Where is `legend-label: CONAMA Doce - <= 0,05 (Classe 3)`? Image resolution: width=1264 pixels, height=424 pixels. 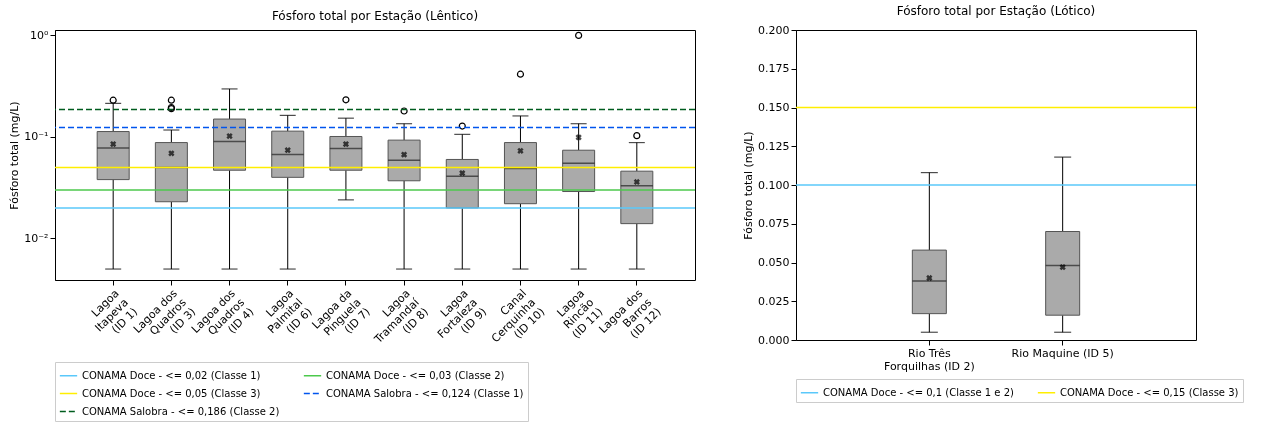
legend-label: CONAMA Doce - <= 0,05 (Classe 3) is located at coordinates (171, 393).